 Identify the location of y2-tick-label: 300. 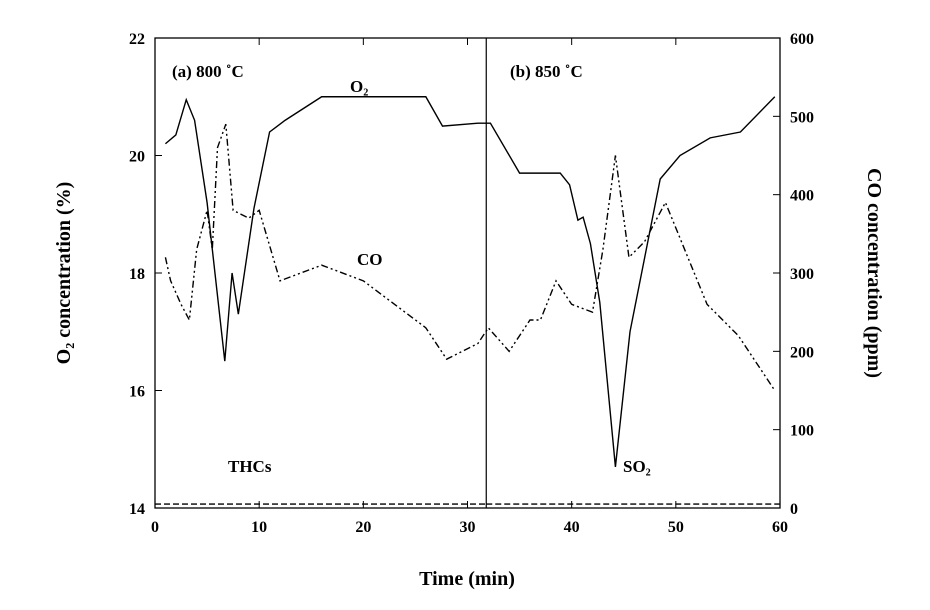
(802, 274).